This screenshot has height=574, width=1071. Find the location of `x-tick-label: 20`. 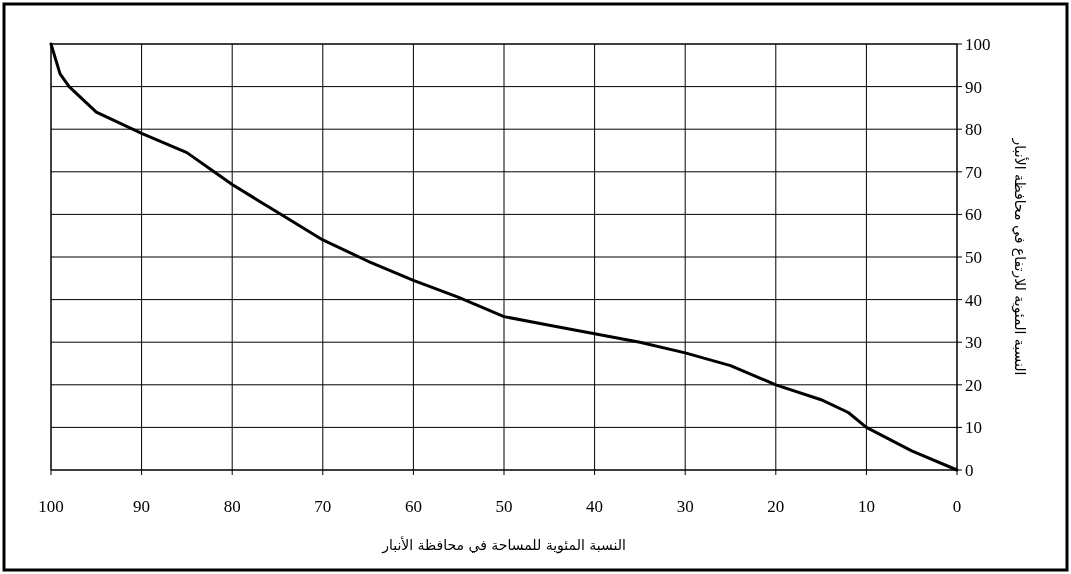

x-tick-label: 20 is located at coordinates (776, 506).